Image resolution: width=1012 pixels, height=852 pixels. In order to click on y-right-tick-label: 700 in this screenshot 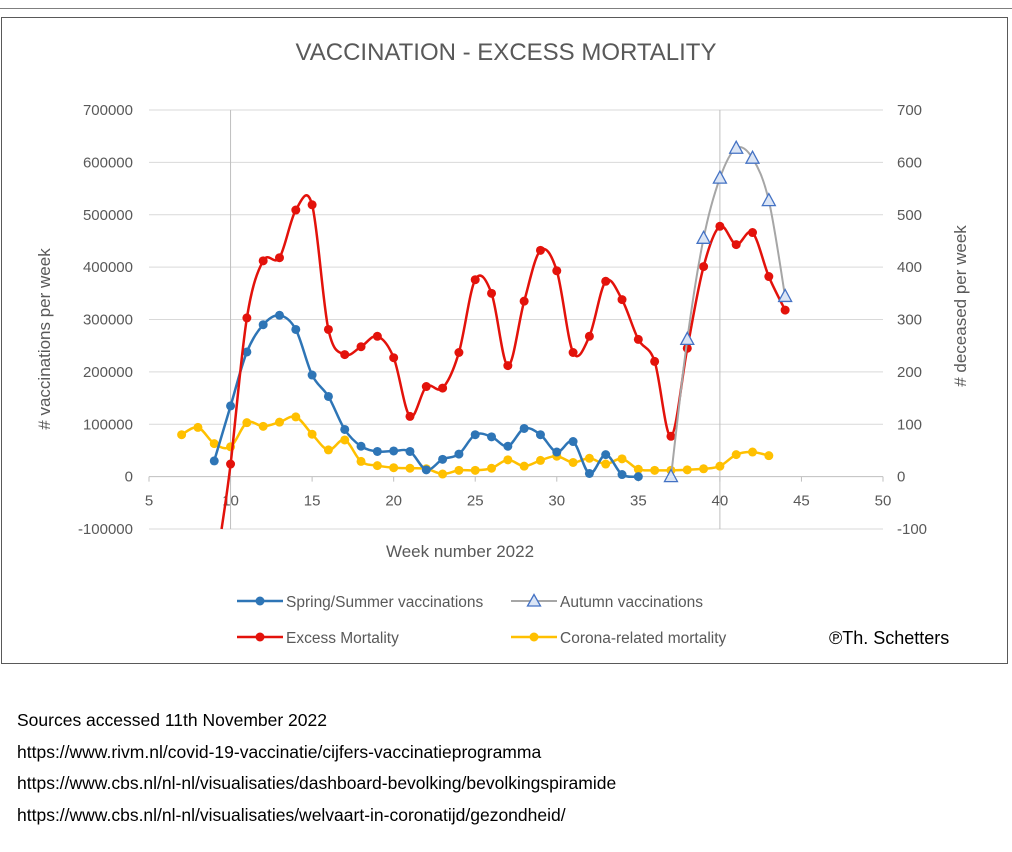, I will do `click(909, 110)`.